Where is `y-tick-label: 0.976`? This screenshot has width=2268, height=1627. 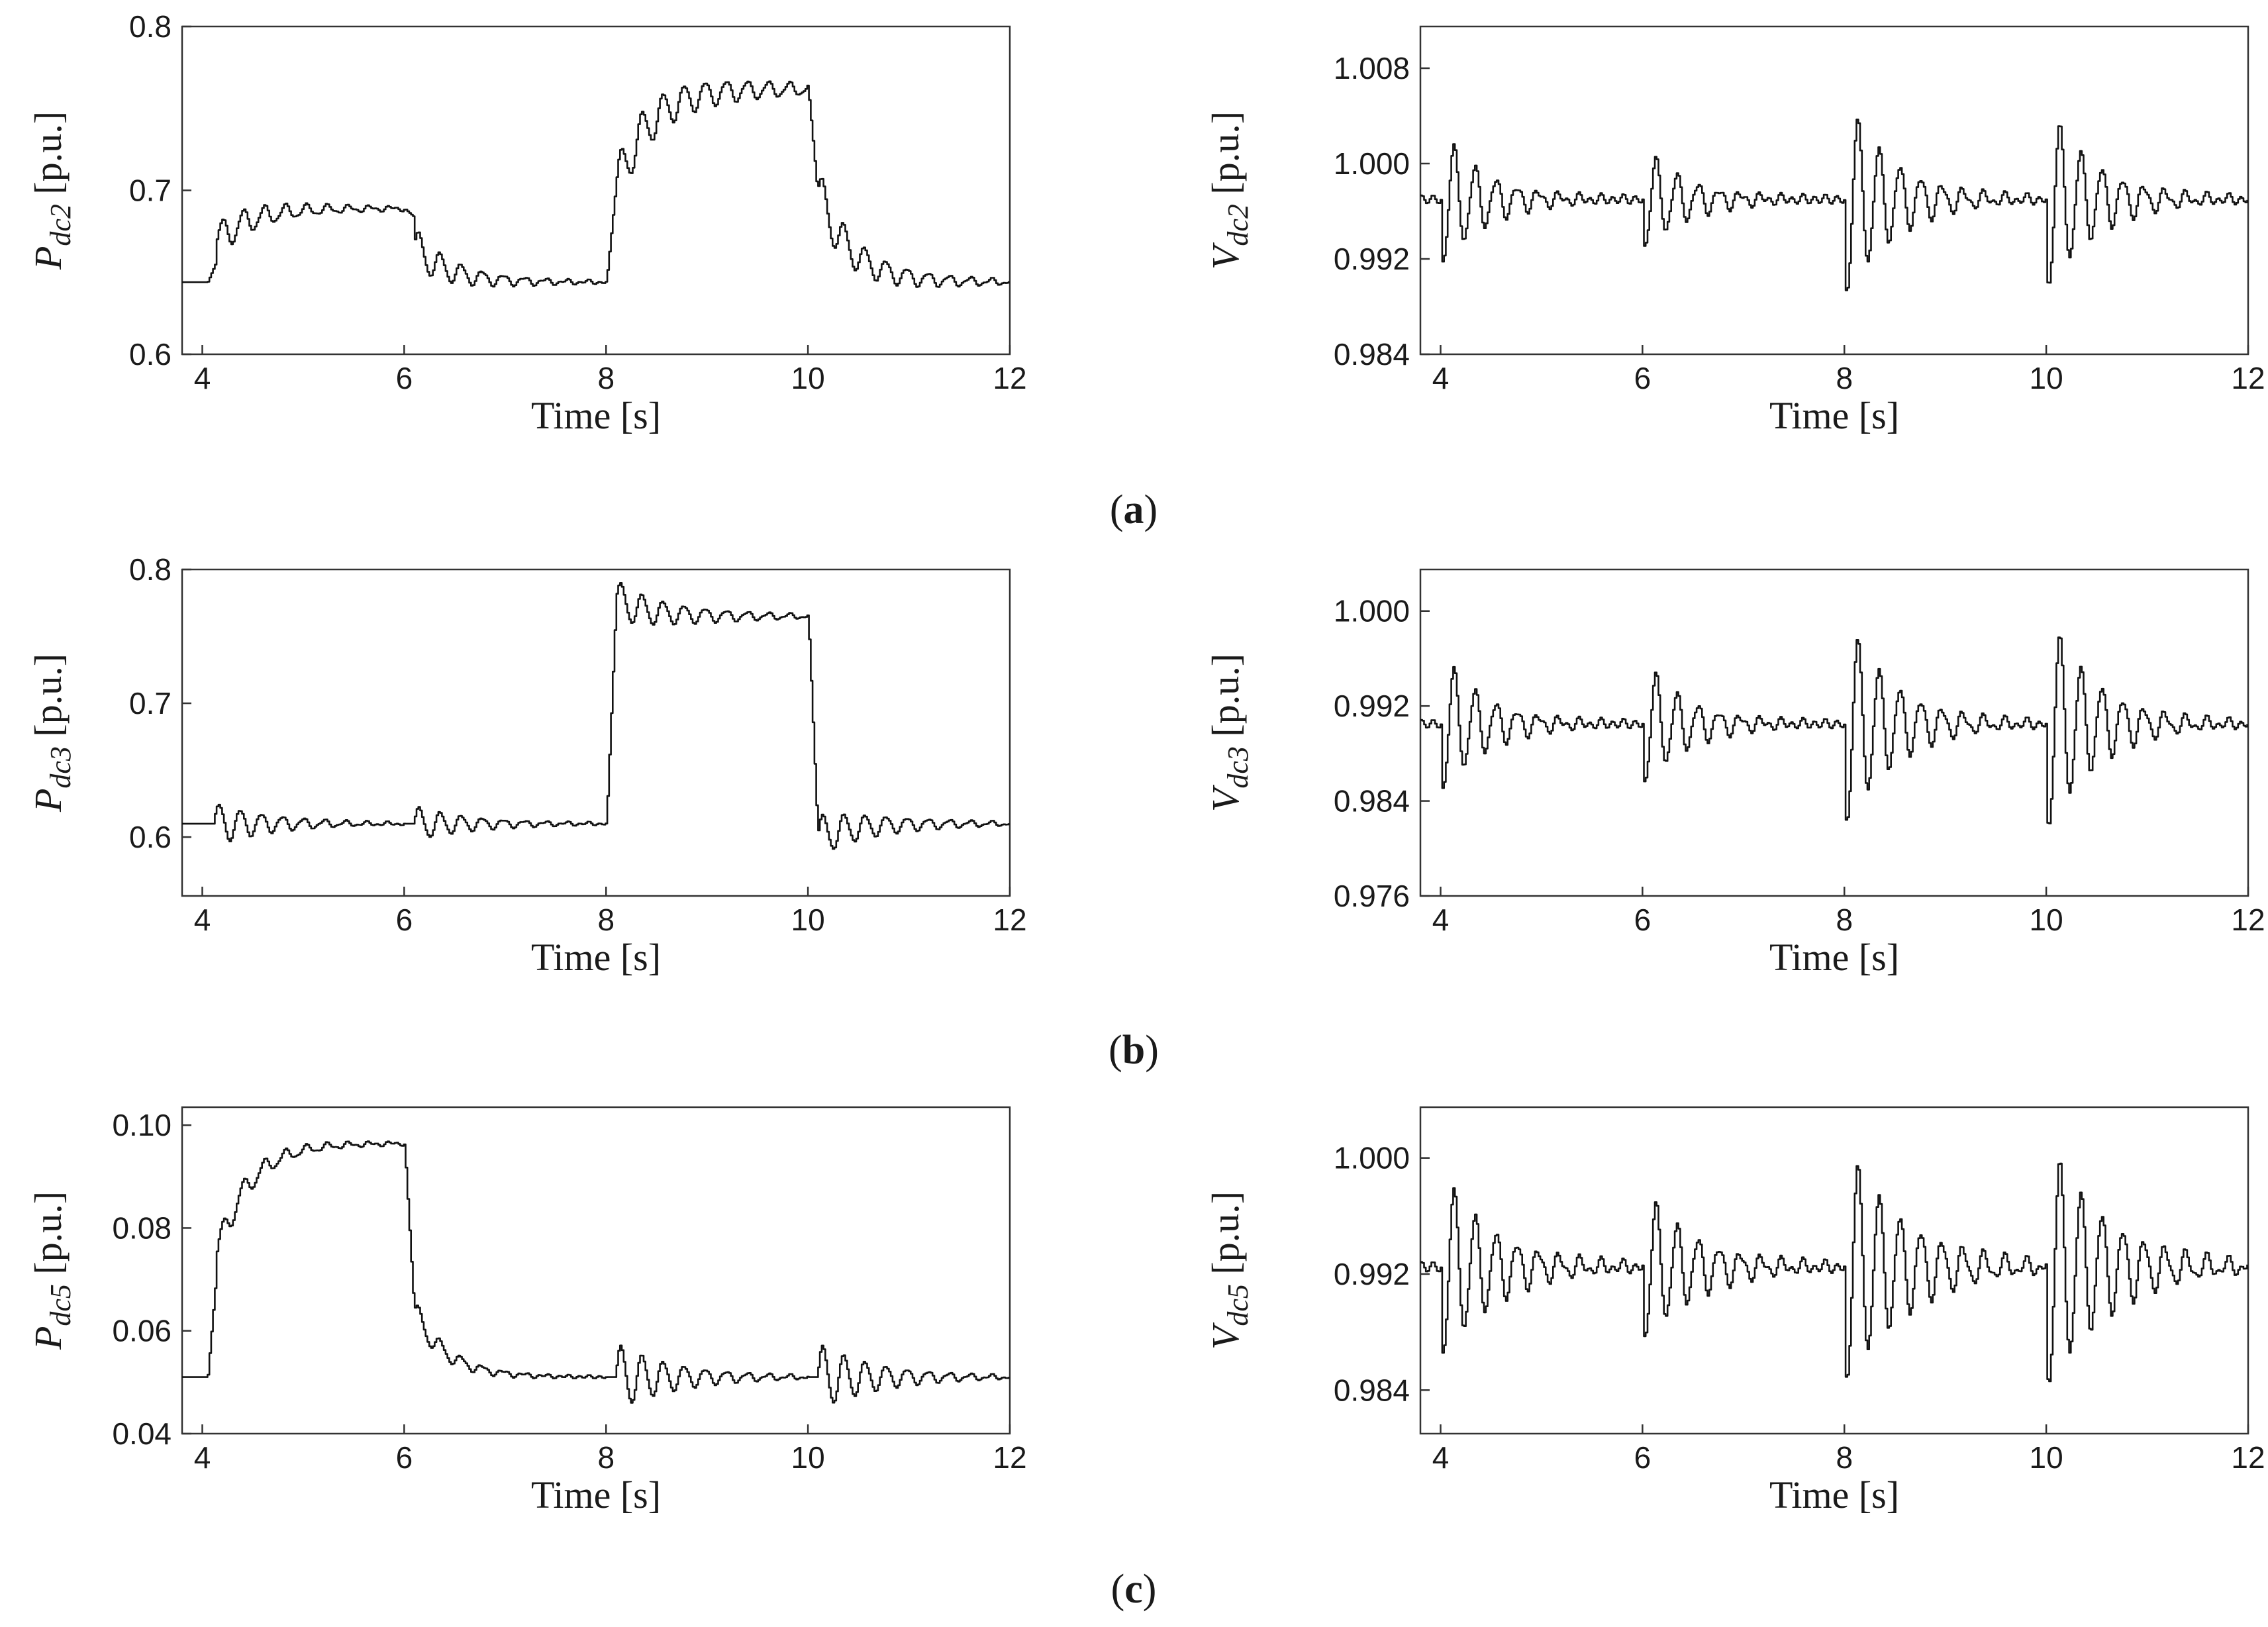 y-tick-label: 0.976 is located at coordinates (1372, 896).